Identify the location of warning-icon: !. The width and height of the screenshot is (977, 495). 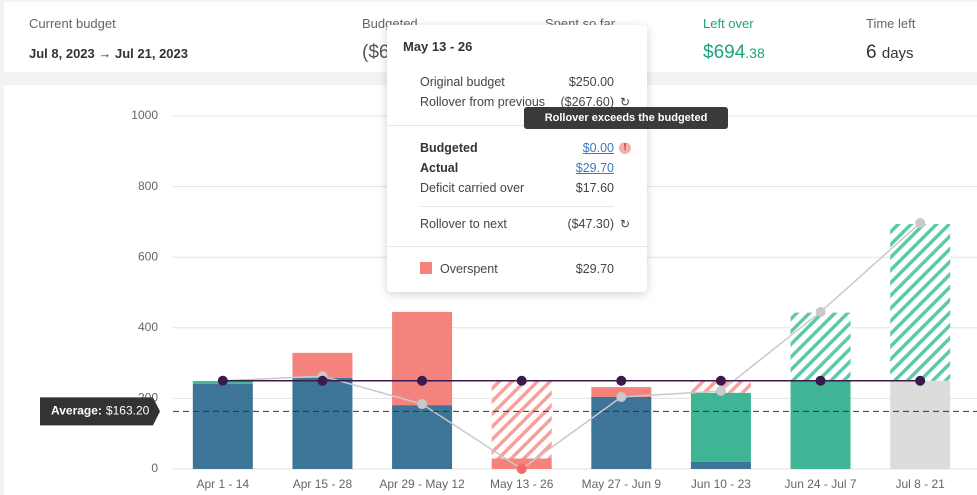
(625, 148).